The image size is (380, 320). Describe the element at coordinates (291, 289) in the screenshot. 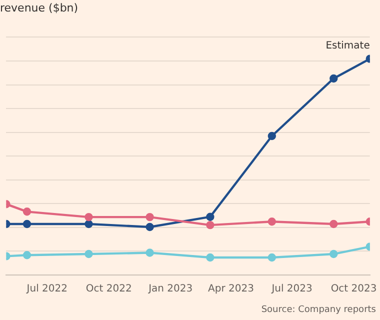

I see `x-tick-label: Jul 2023` at that location.